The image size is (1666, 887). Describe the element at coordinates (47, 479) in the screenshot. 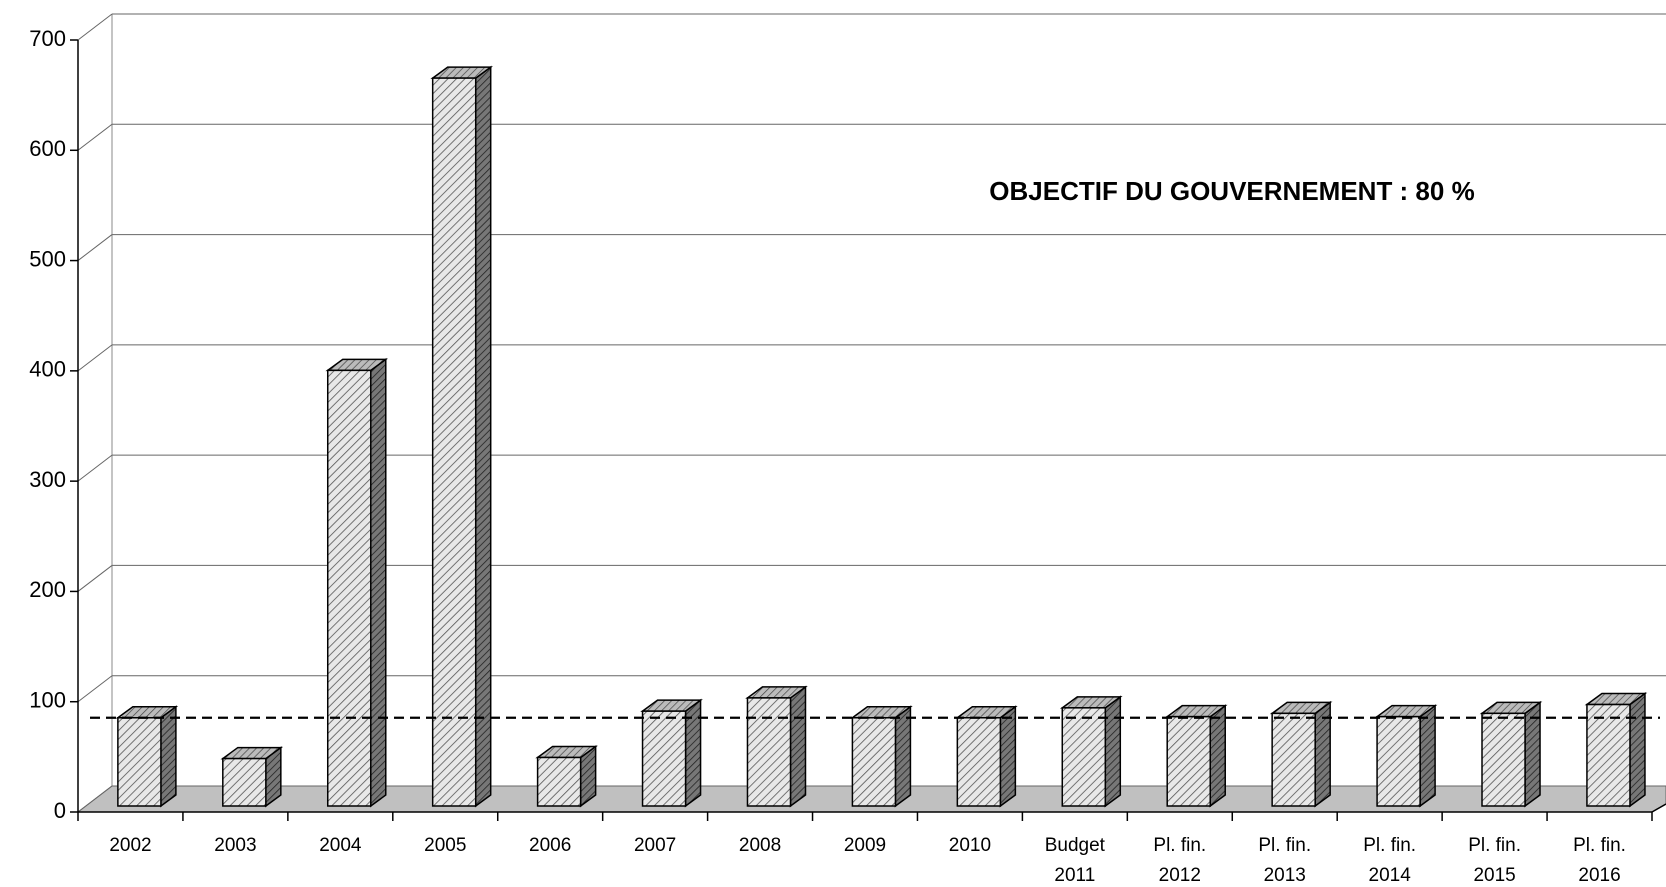

I see `y-tick-label: 300` at that location.